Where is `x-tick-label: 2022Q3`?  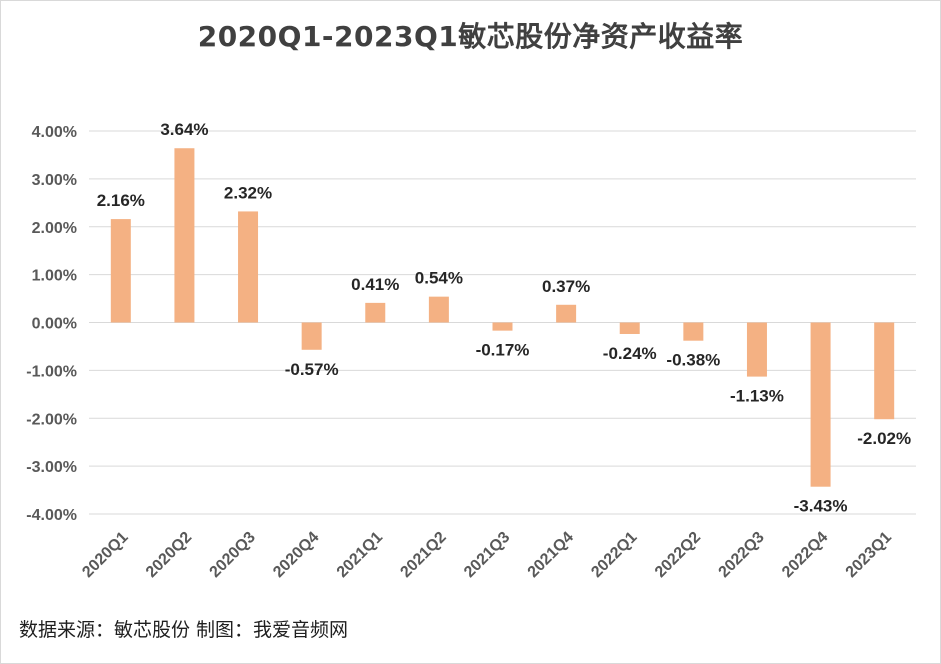
x-tick-label: 2022Q3 is located at coordinates (742, 555).